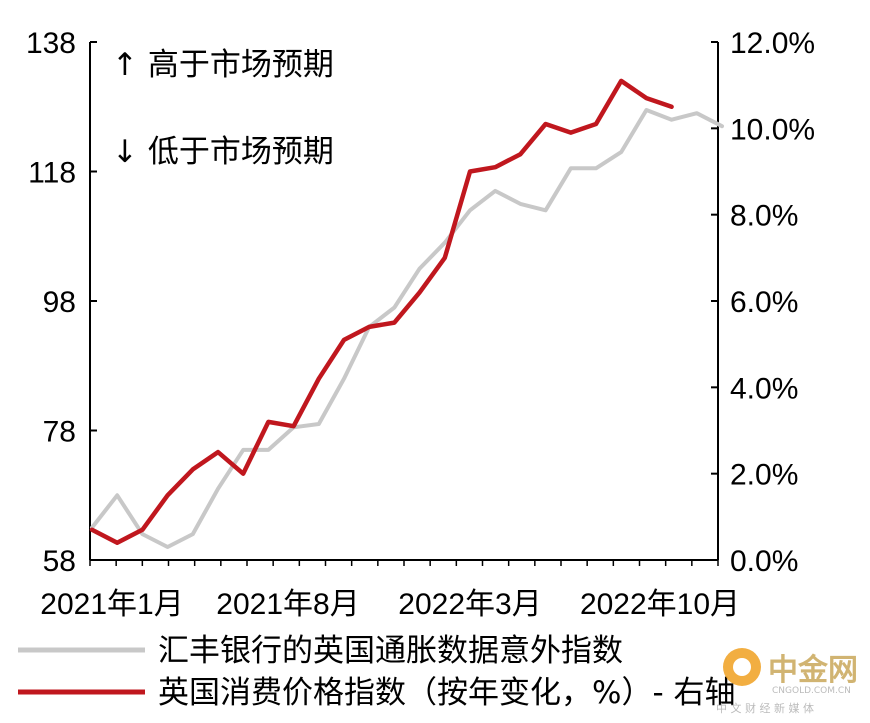 The image size is (870, 723). What do you see at coordinates (660, 604) in the screenshot?
I see `x-tick-label: 2022年10月` at bounding box center [660, 604].